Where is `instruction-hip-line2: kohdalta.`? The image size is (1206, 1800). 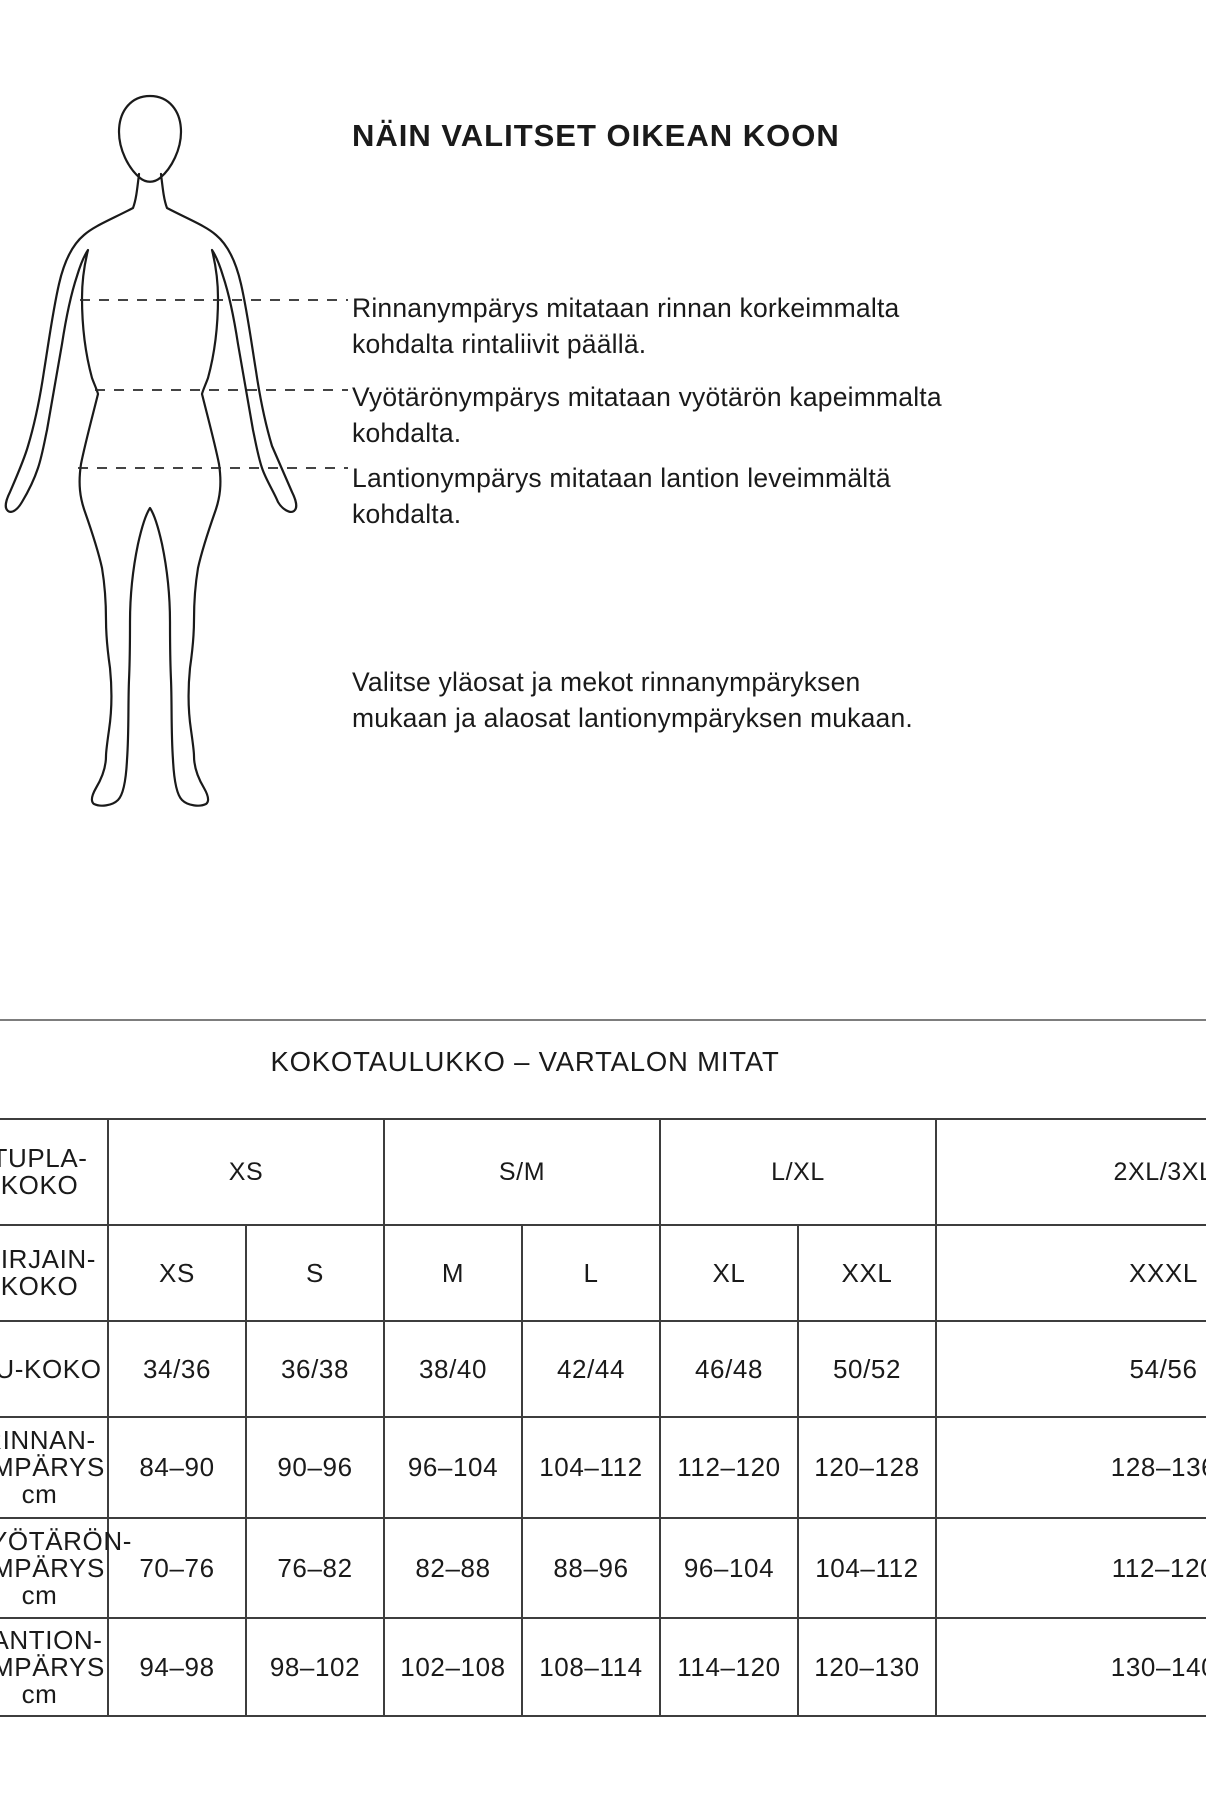 instruction-hip-line2: kohdalta. is located at coordinates (407, 514).